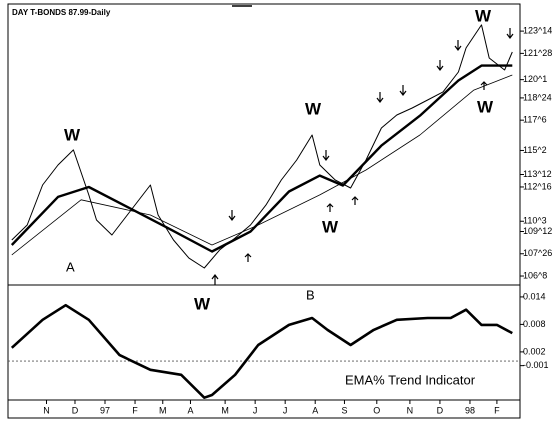 This screenshot has height=428, width=557. Describe the element at coordinates (536, 365) in the screenshot. I see `y-tick-label: -0.001` at that location.